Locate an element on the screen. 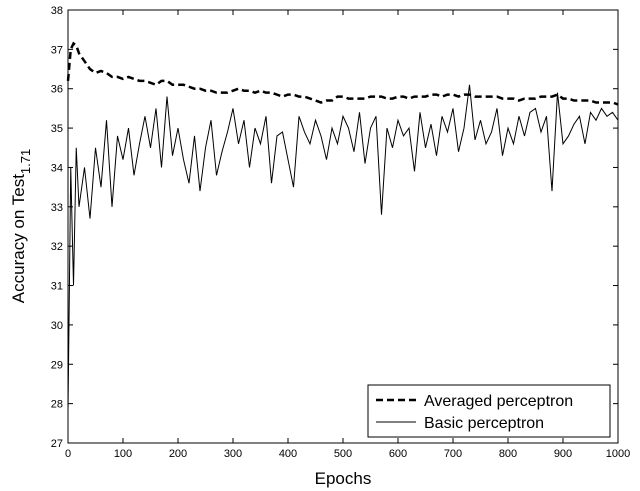 The image size is (640, 491). y-tick-label: 34 is located at coordinates (57, 168).